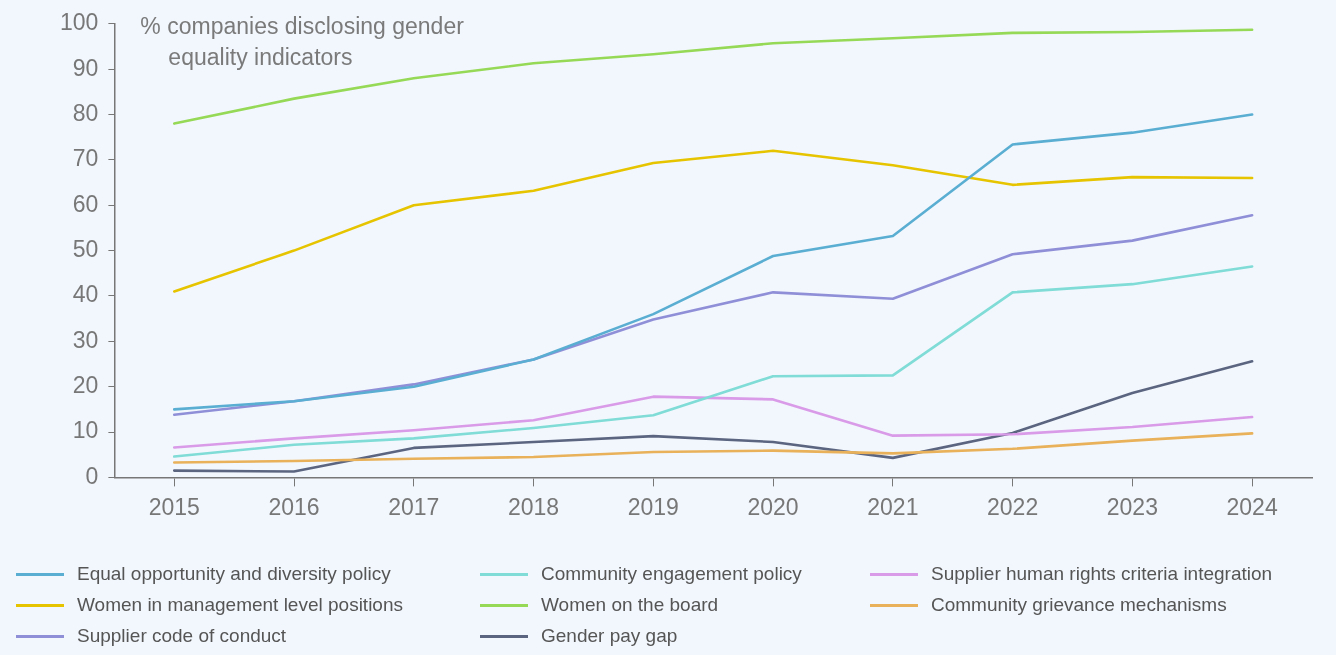 This screenshot has height=655, width=1336. I want to click on y-tick-label: 0, so click(92, 475).